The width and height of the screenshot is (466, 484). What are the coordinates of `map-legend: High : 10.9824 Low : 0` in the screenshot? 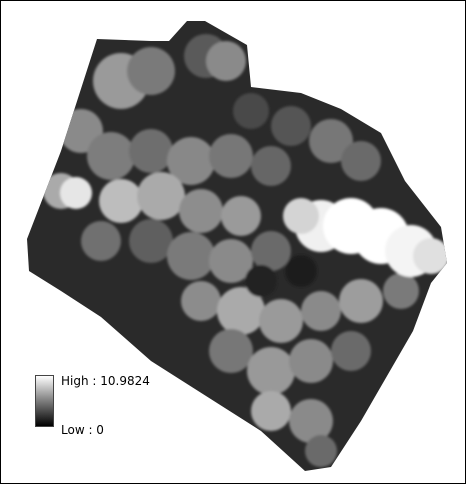 It's located at (120, 405).